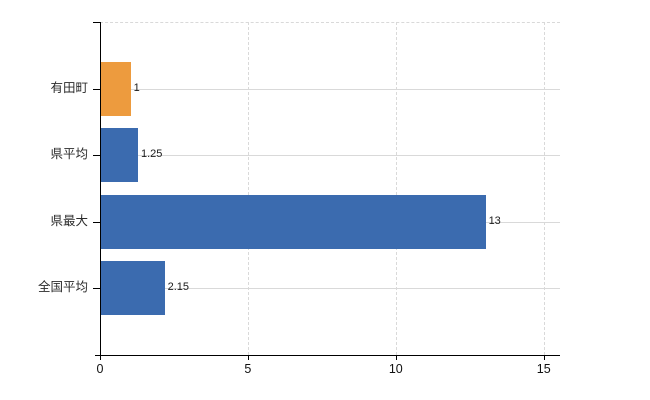 This screenshot has height=400, width=650. Describe the element at coordinates (248, 369) in the screenshot. I see `x-tick-label: 5` at that location.